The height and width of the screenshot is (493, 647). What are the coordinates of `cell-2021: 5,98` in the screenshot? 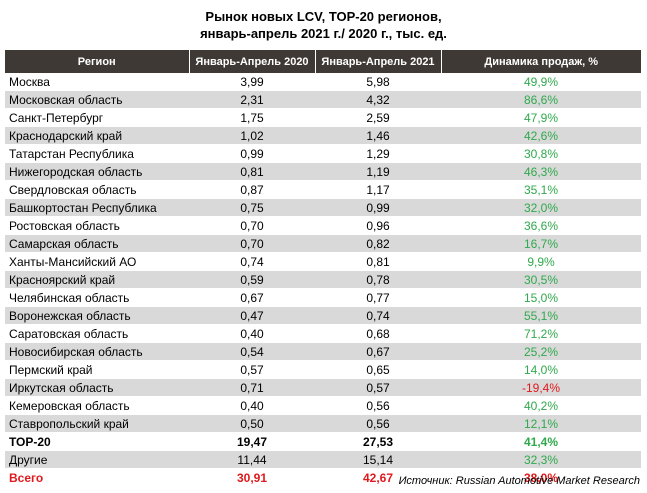 It's located at (378, 82).